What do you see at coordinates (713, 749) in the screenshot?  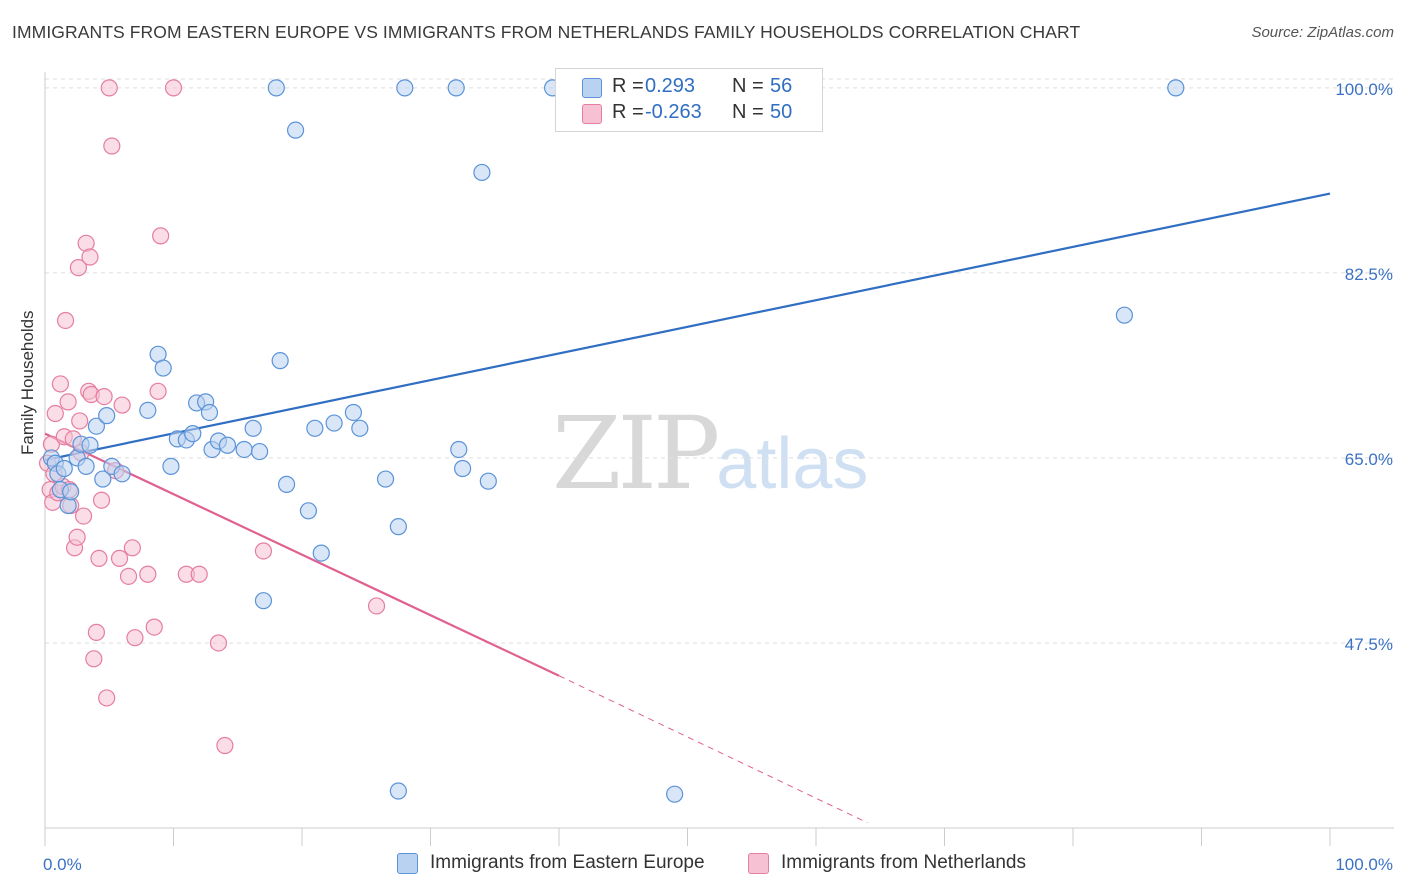 I see `trend-line-netherlands-extension` at bounding box center [713, 749].